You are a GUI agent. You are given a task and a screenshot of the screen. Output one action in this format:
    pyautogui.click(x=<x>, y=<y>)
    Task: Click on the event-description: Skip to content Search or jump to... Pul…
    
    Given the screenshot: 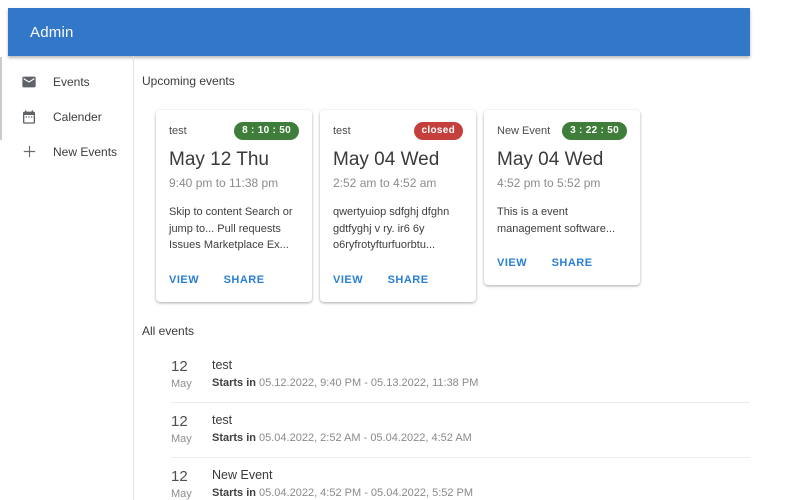 What is the action you would take?
    pyautogui.click(x=231, y=228)
    